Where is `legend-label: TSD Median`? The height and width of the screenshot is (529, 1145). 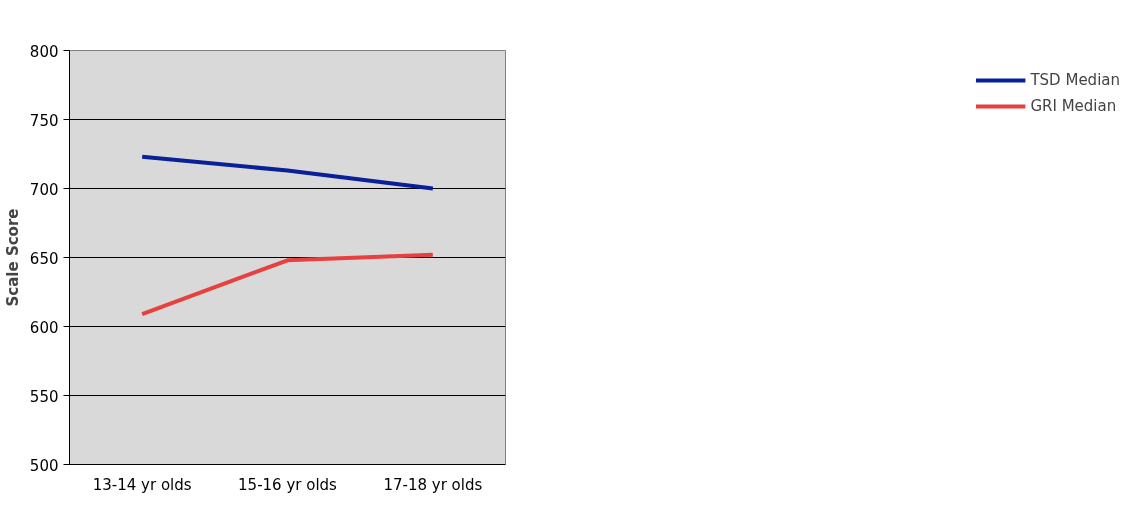 legend-label: TSD Median is located at coordinates (1075, 80).